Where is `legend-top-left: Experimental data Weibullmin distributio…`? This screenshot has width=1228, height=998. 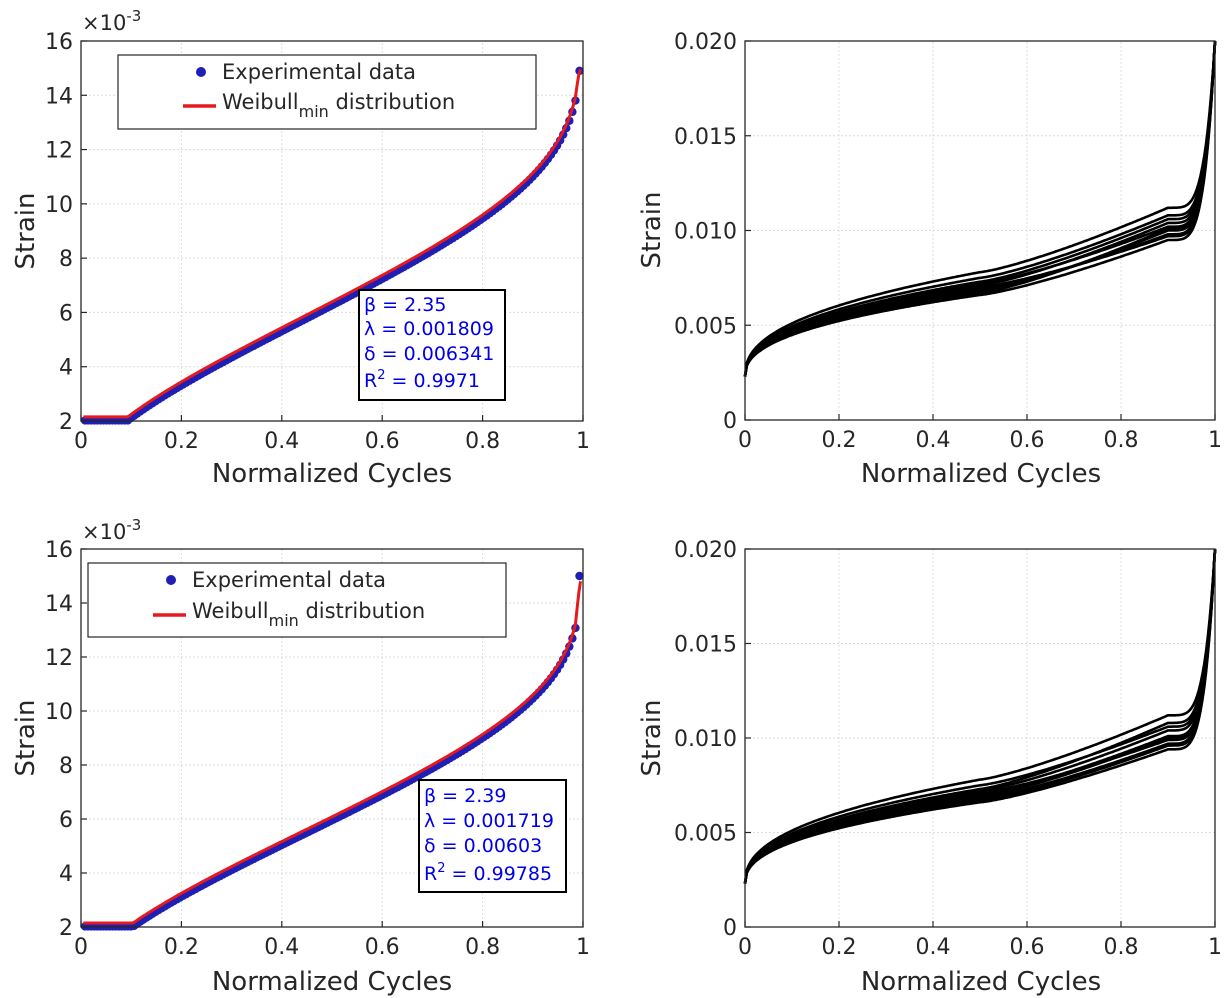 legend-top-left: Experimental data Weibullmin distributio… is located at coordinates (327, 92).